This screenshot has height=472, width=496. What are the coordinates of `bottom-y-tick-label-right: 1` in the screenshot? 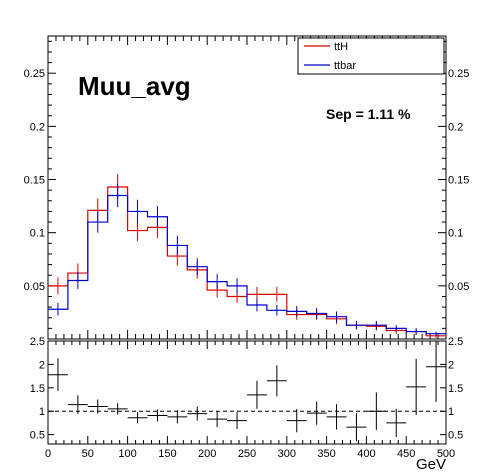 It's located at (451, 412).